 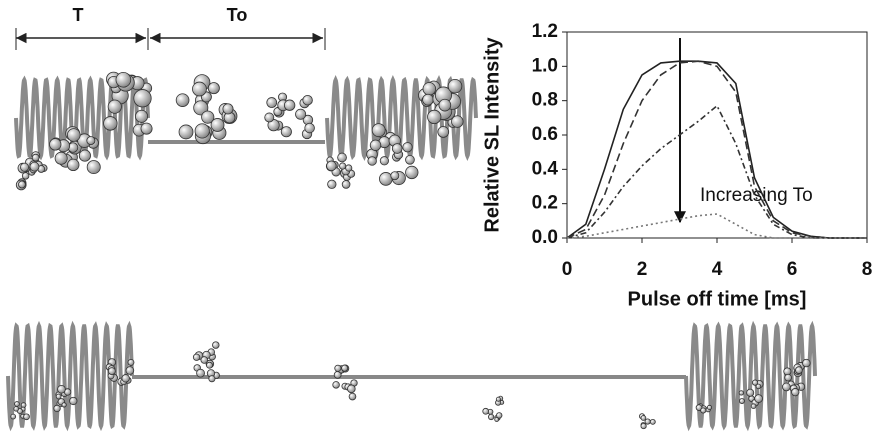 What do you see at coordinates (792, 269) in the screenshot?
I see `x-tick-label: 6` at bounding box center [792, 269].